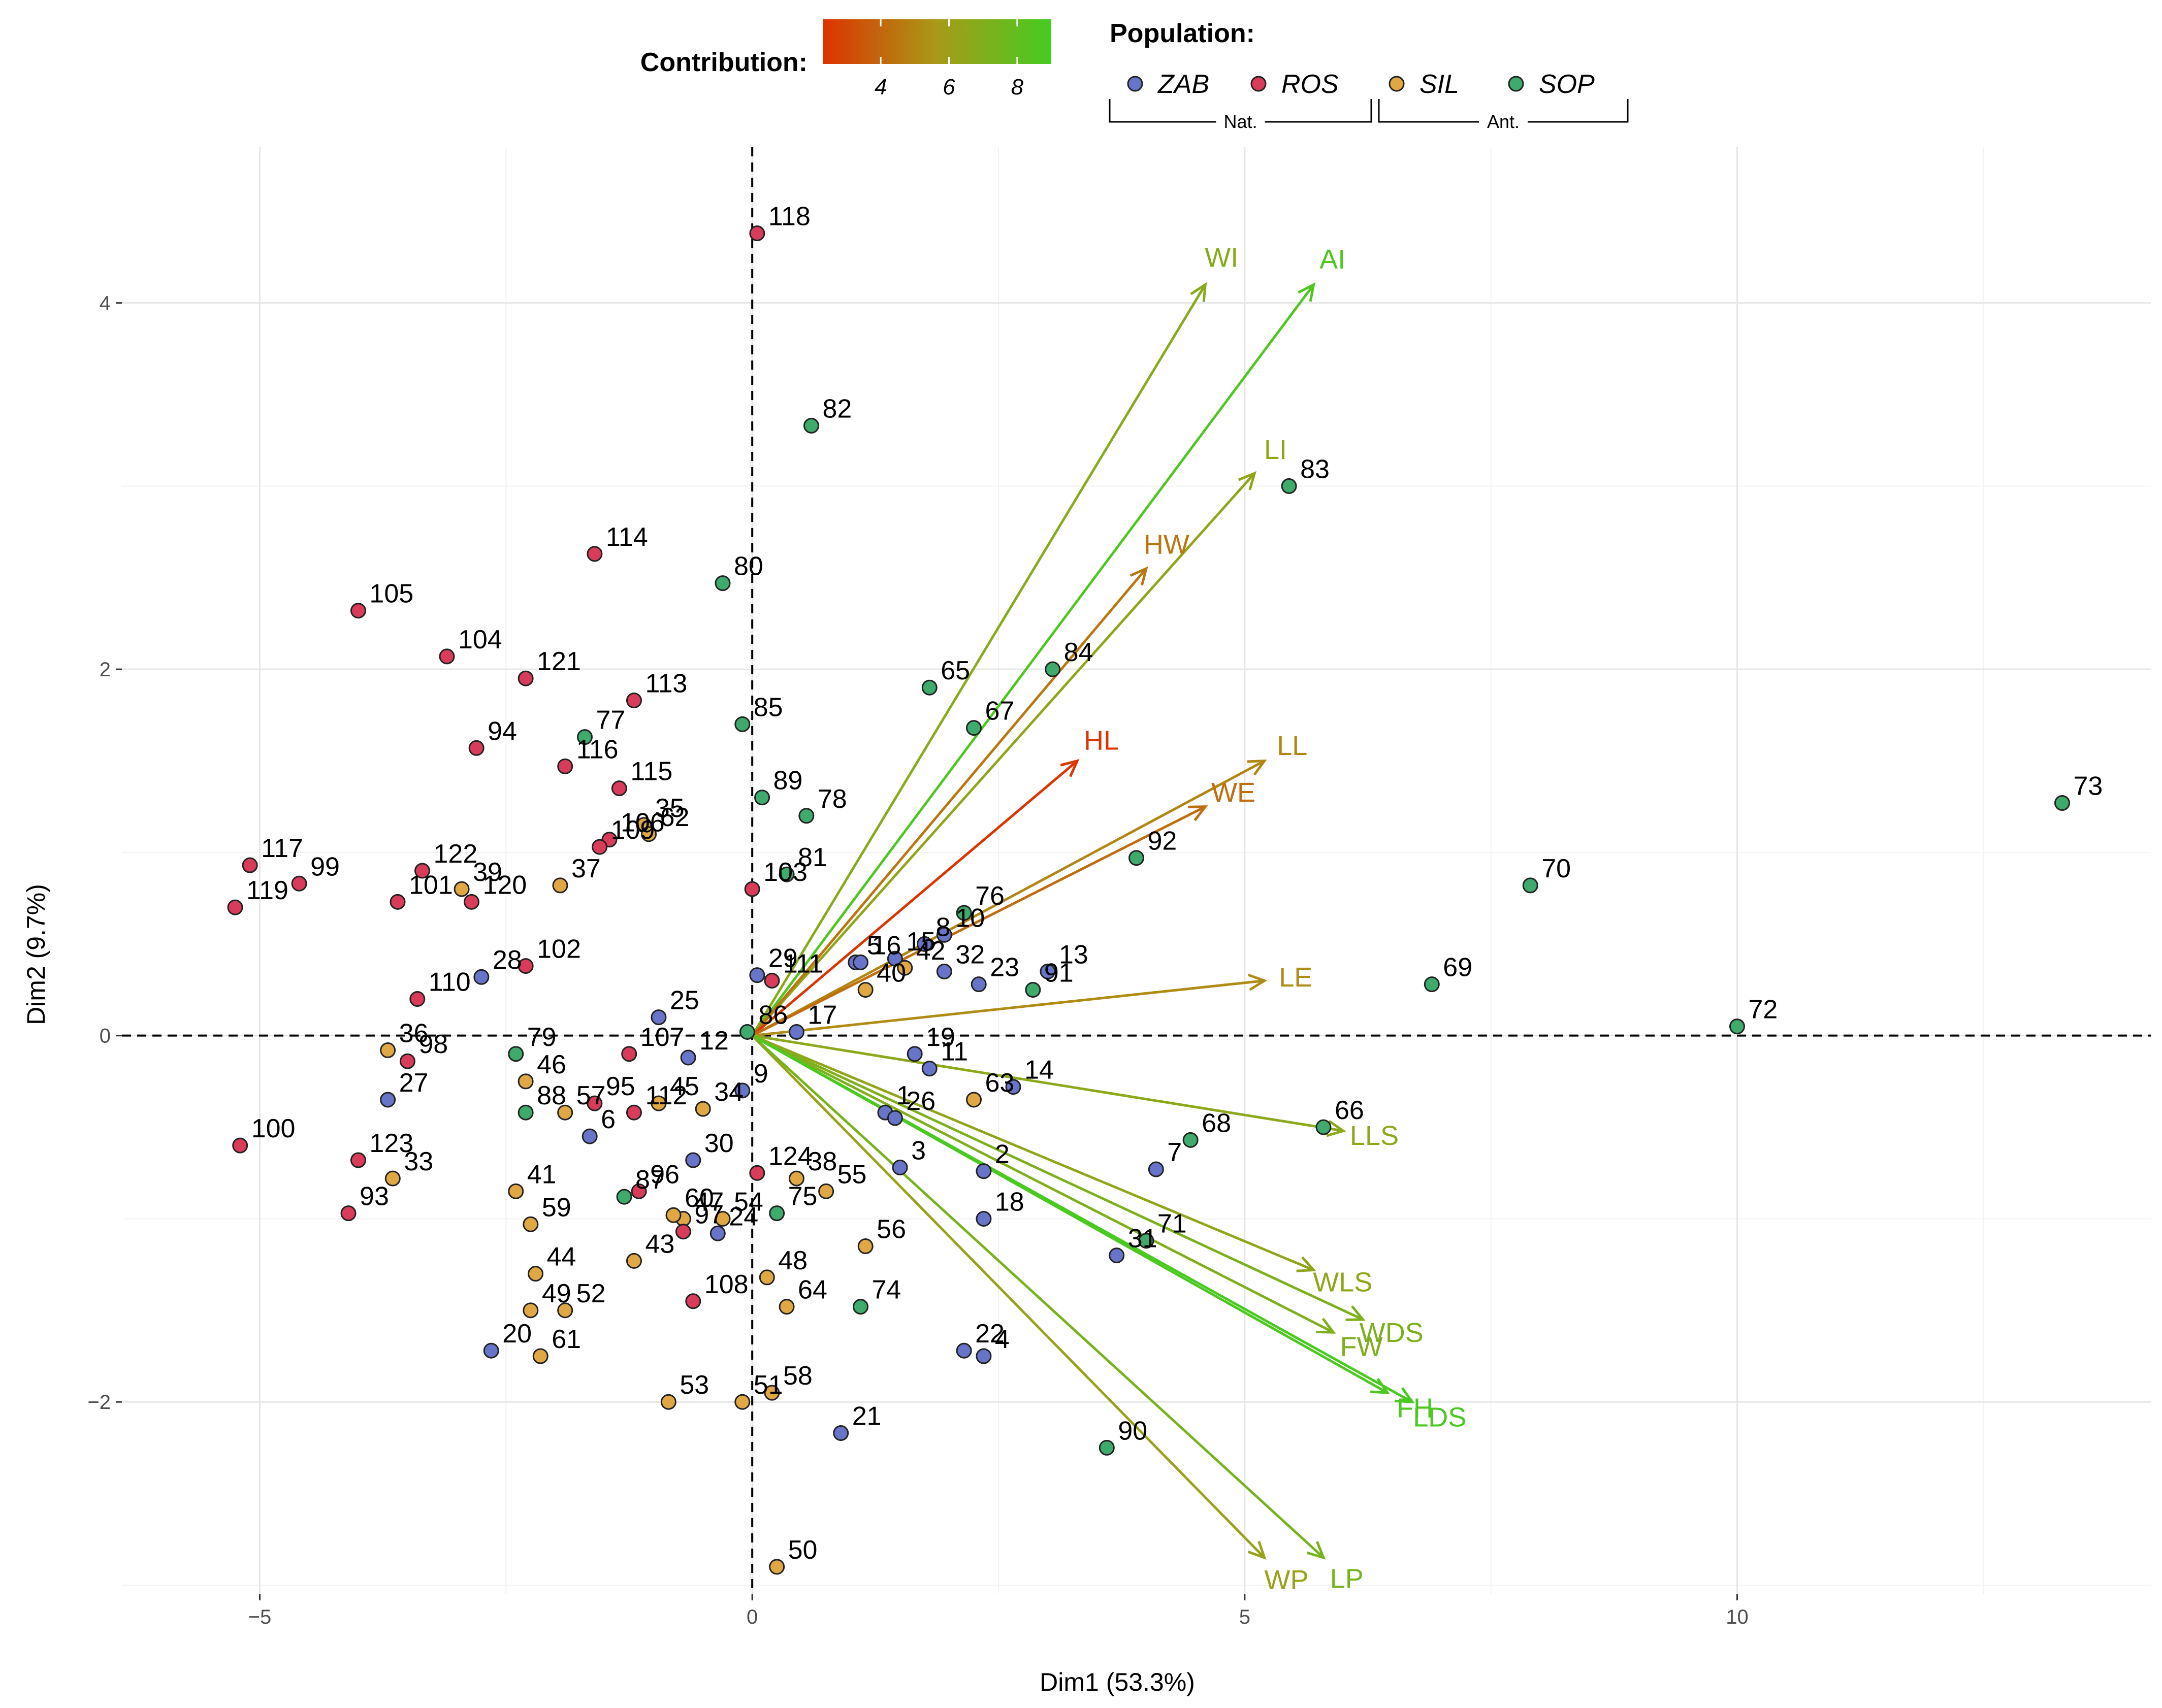 The image size is (2162, 1708). Describe the element at coordinates (455, 854) in the screenshot. I see `point-label-122: 122` at that location.